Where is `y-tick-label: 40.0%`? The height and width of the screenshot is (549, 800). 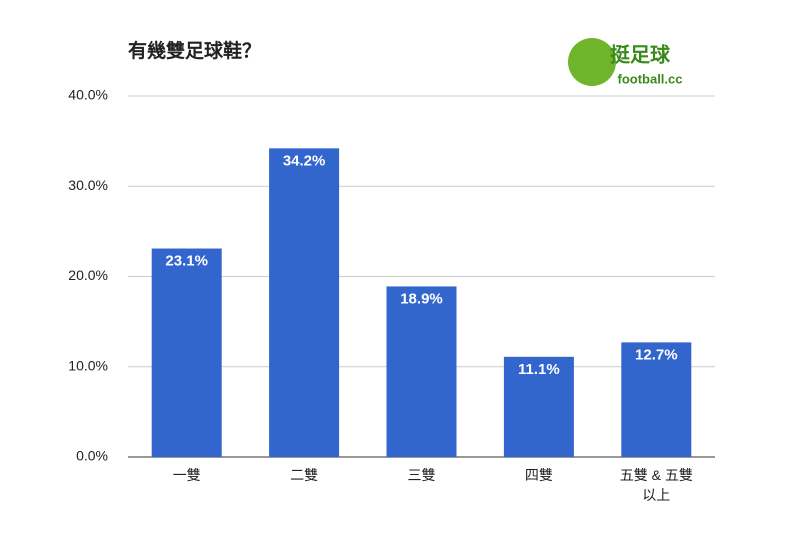 y-tick-label: 40.0% is located at coordinates (88, 95).